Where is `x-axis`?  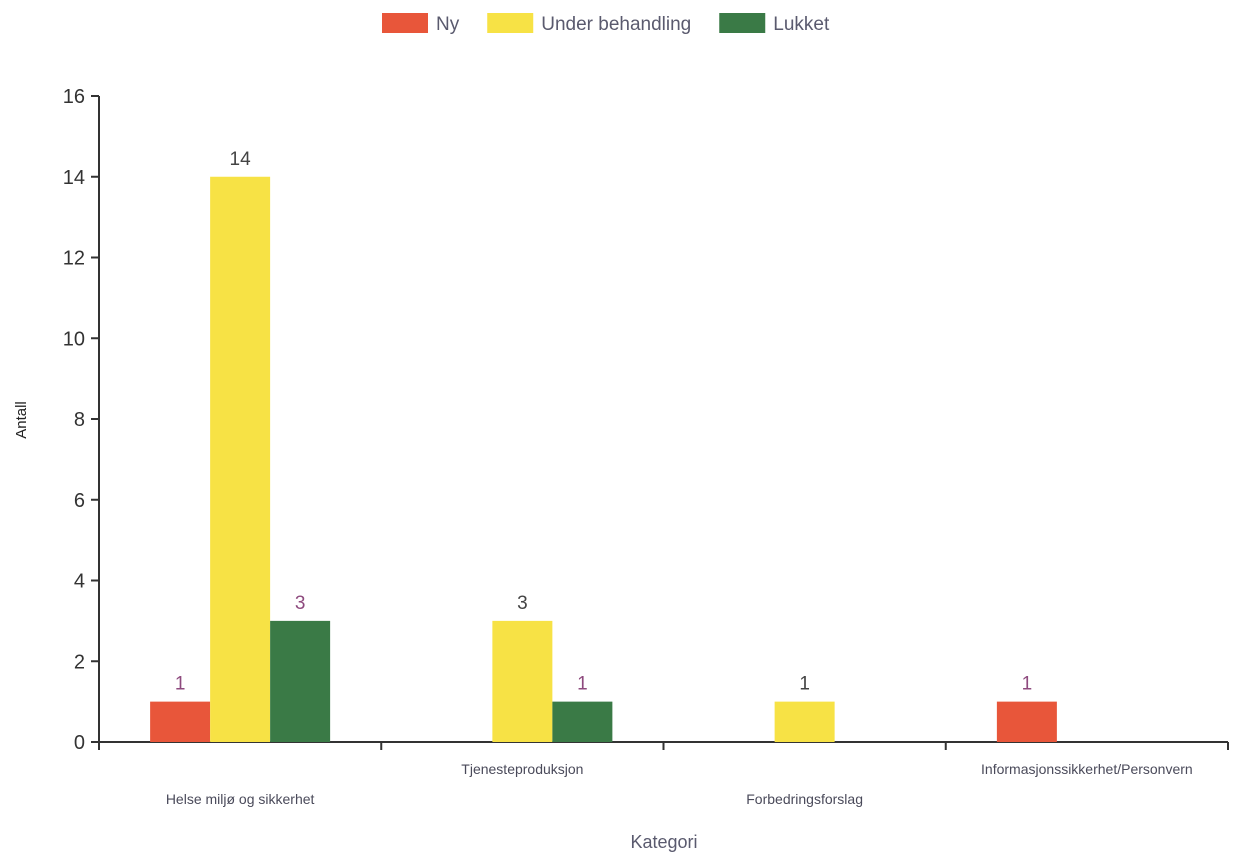
x-axis is located at coordinates (663, 745).